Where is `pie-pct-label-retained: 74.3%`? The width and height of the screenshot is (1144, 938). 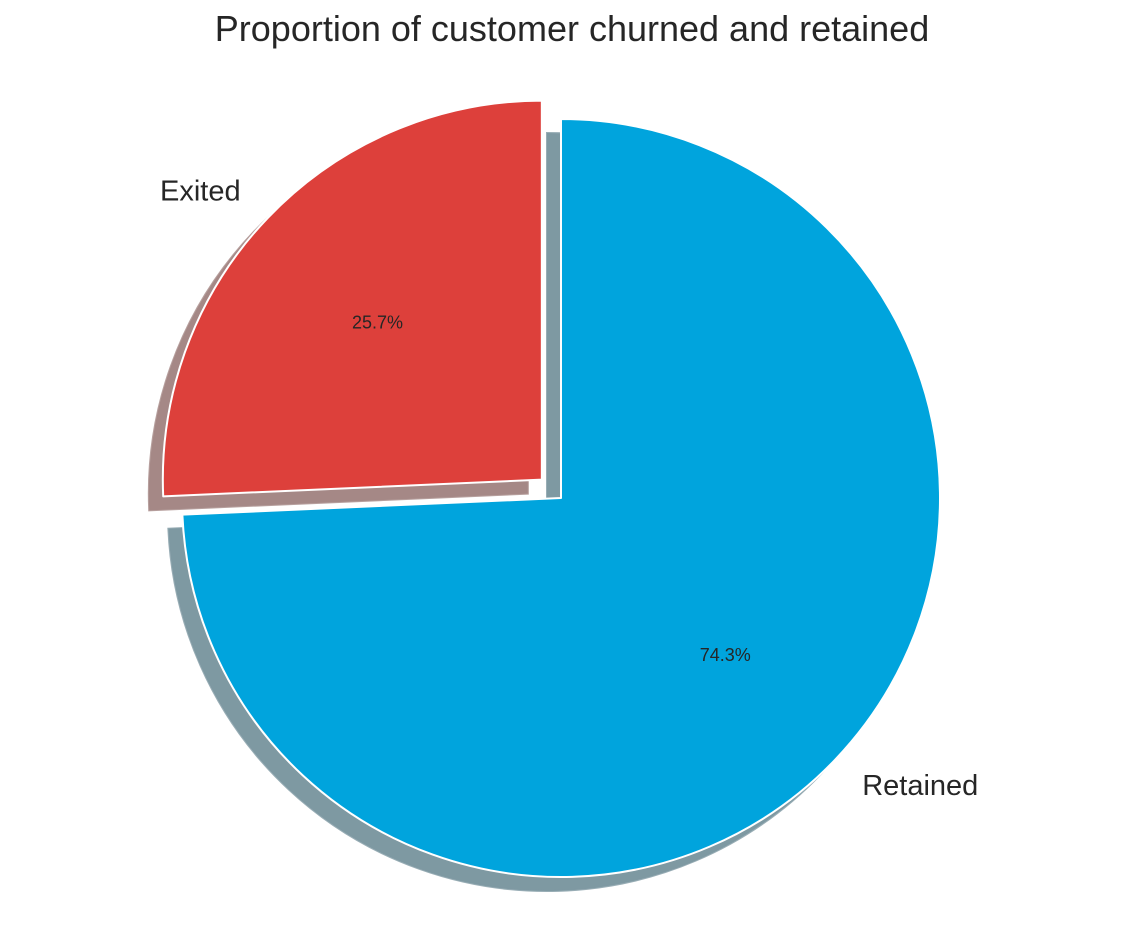
pie-pct-label-retained: 74.3% is located at coordinates (725, 655).